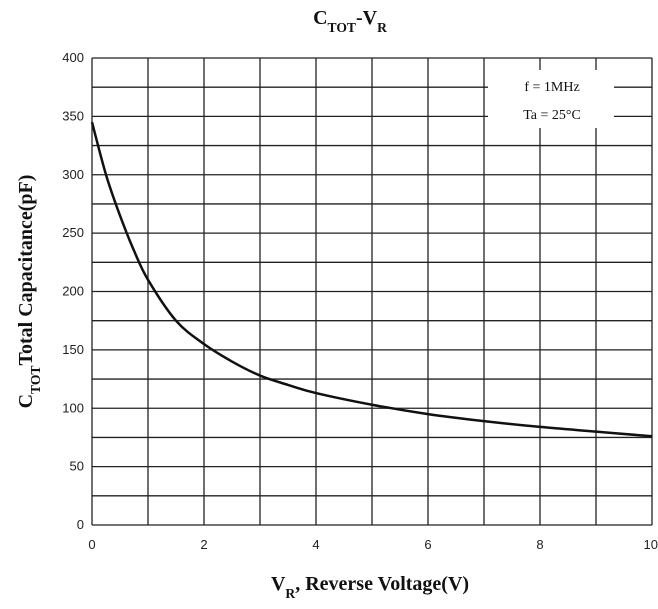 This screenshot has width=658, height=609. What do you see at coordinates (382, 584) in the screenshot?
I see `x-axis-label-part: , Reverse Voltage(V)` at bounding box center [382, 584].